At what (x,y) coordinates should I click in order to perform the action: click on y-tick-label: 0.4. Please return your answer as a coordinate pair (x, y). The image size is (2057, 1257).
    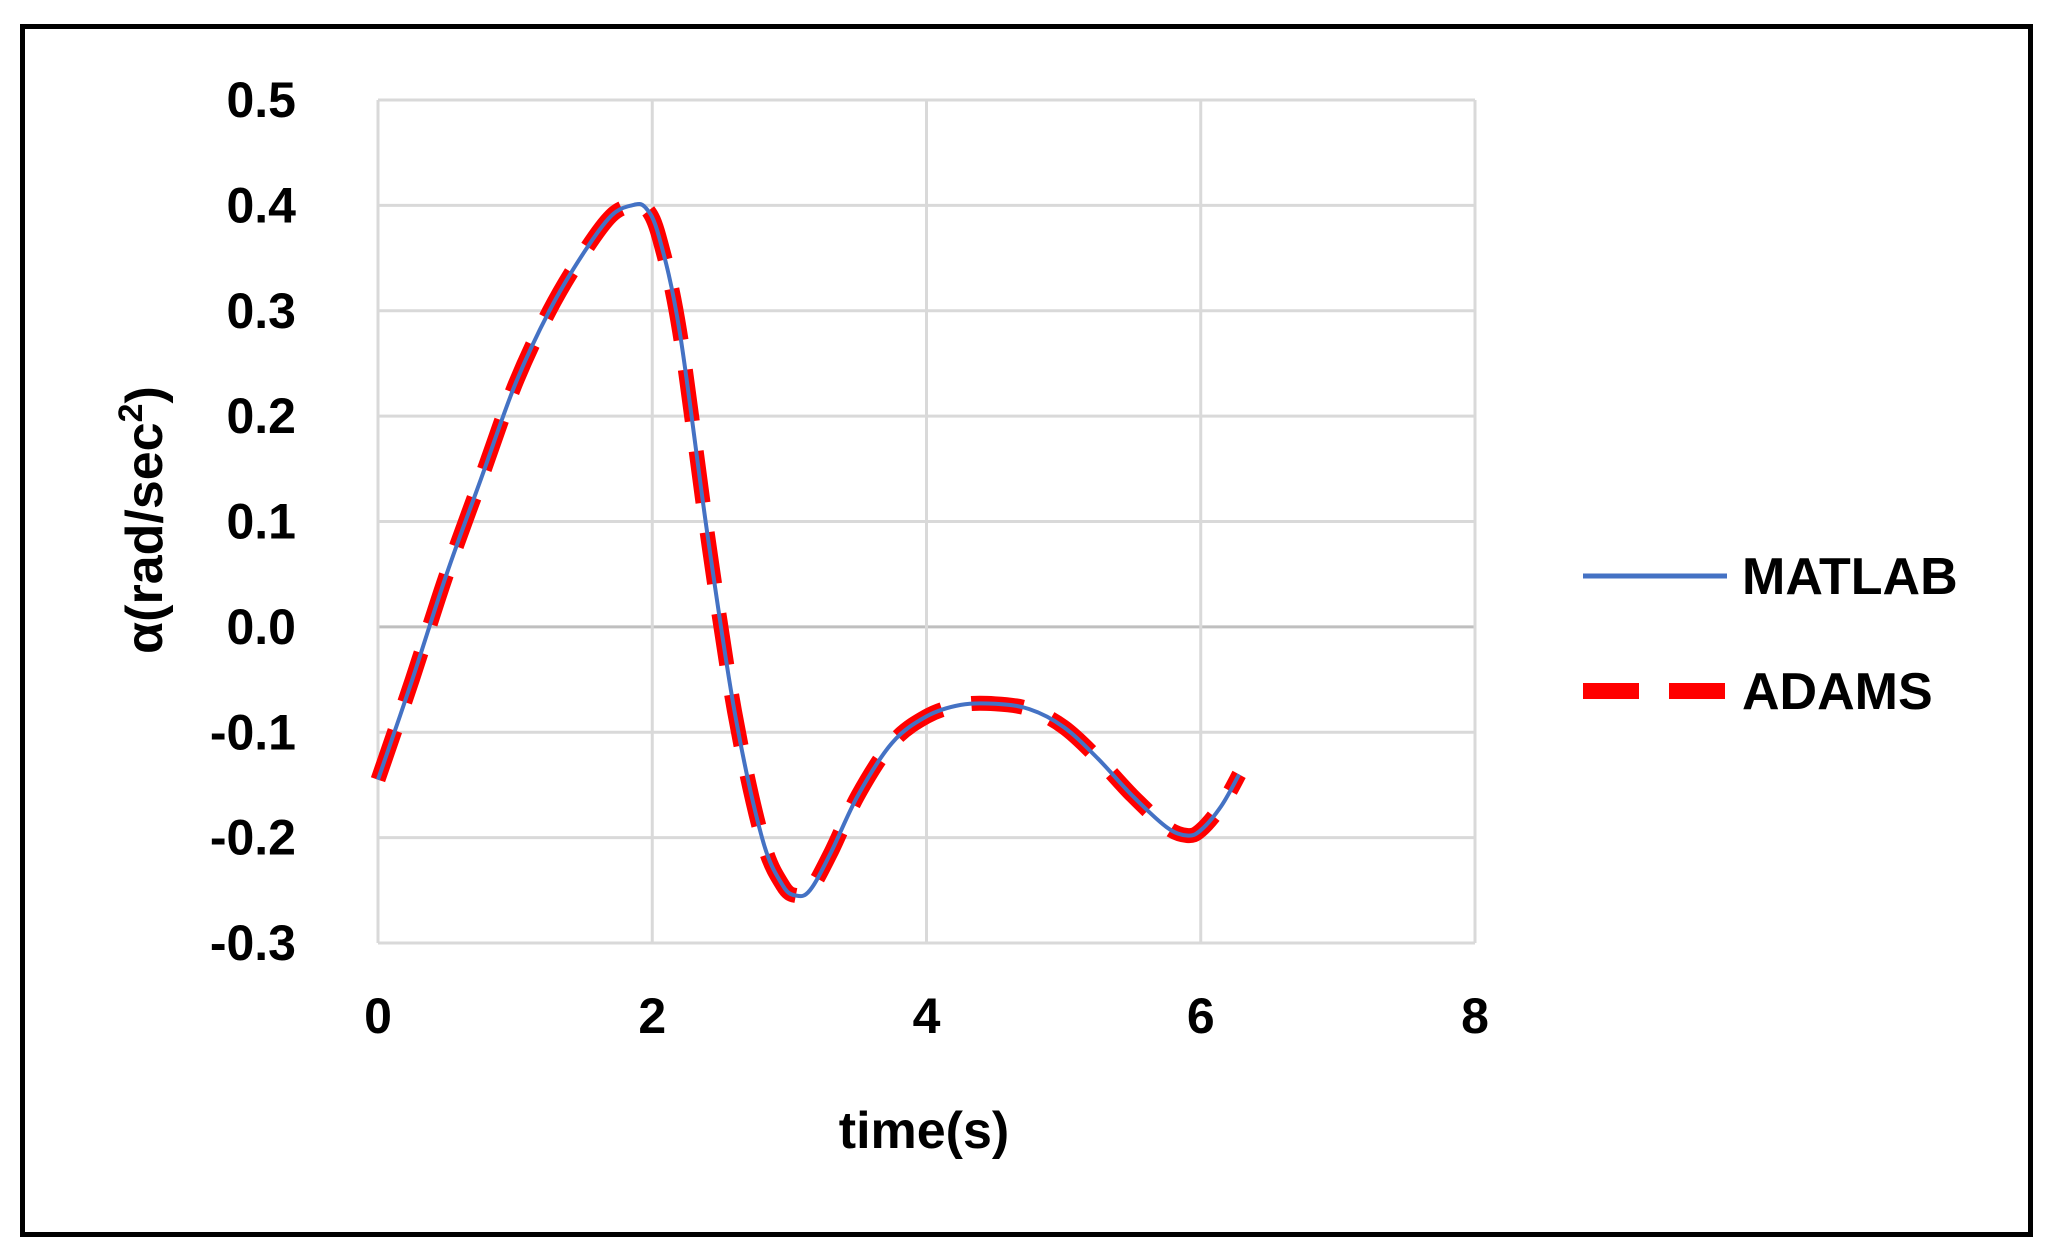
    Looking at the image, I should click on (261, 205).